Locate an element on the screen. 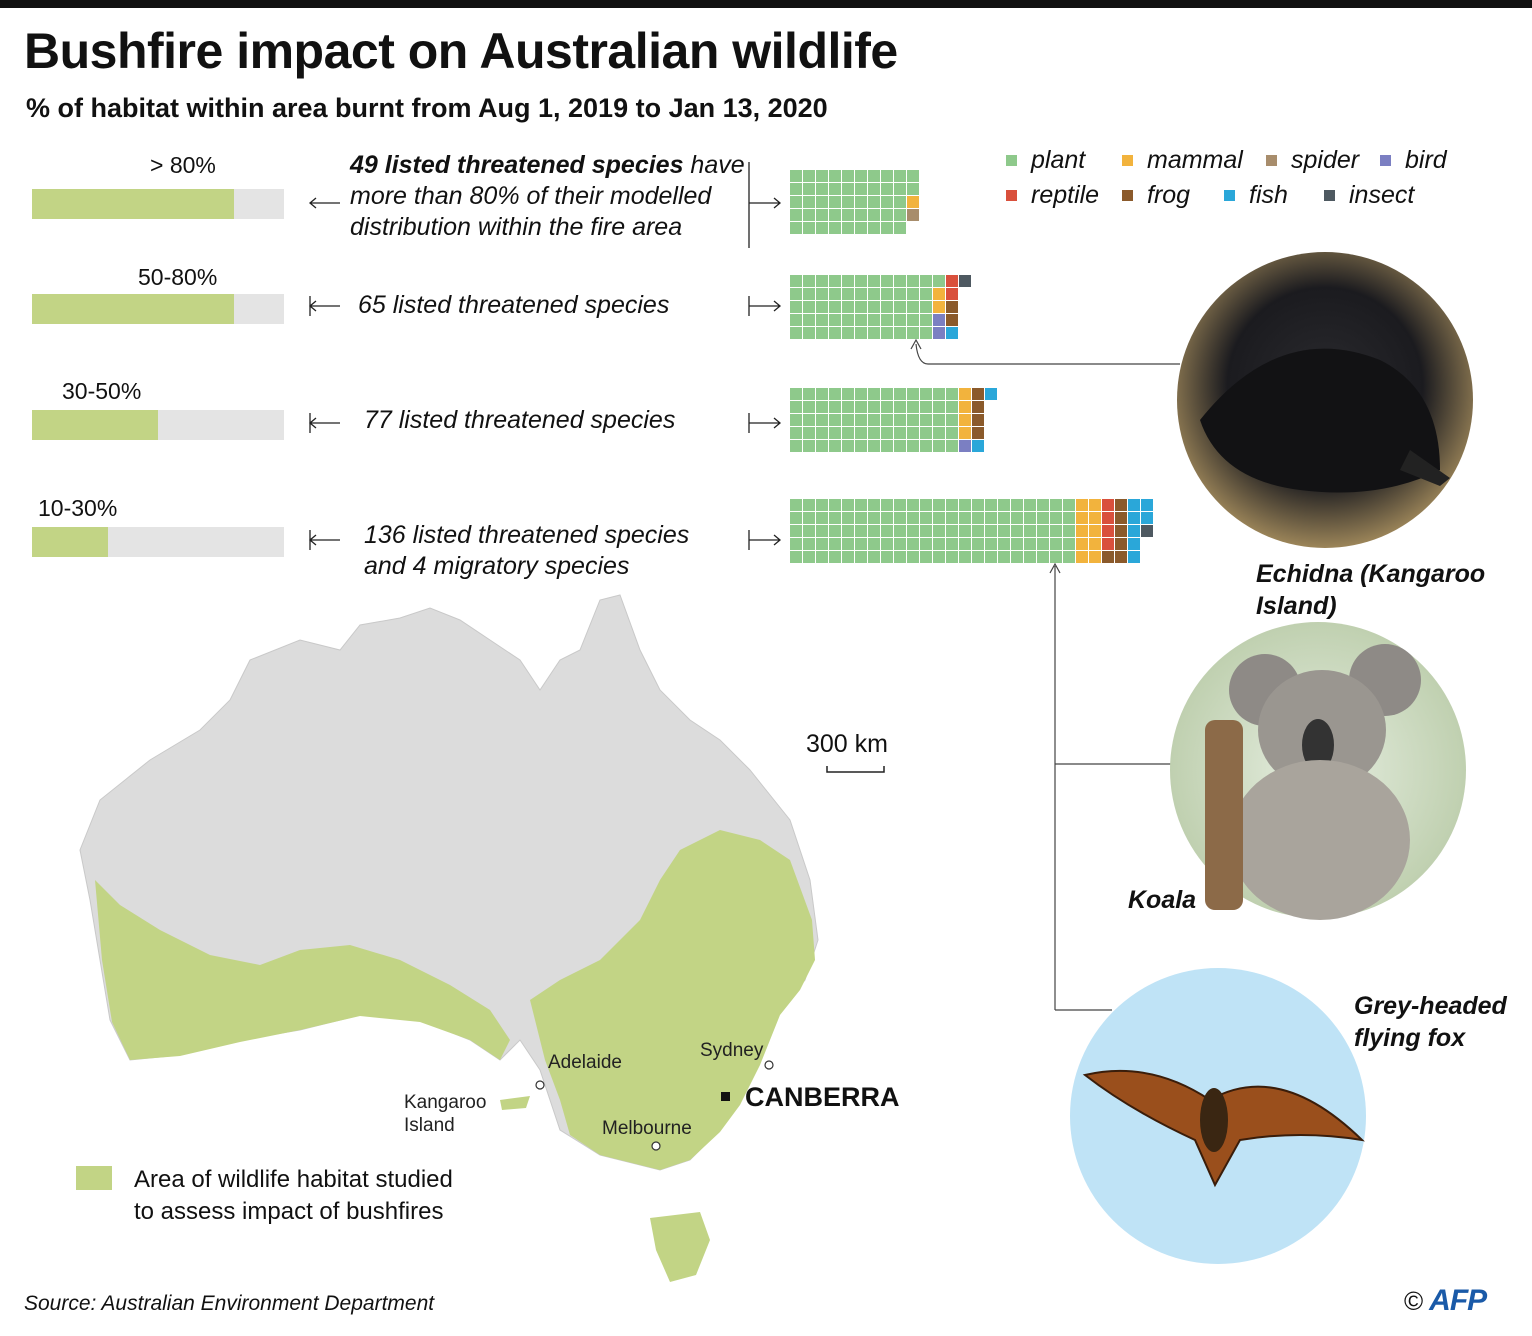  kangaroo-island-label-2: Island is located at coordinates (429, 1125).